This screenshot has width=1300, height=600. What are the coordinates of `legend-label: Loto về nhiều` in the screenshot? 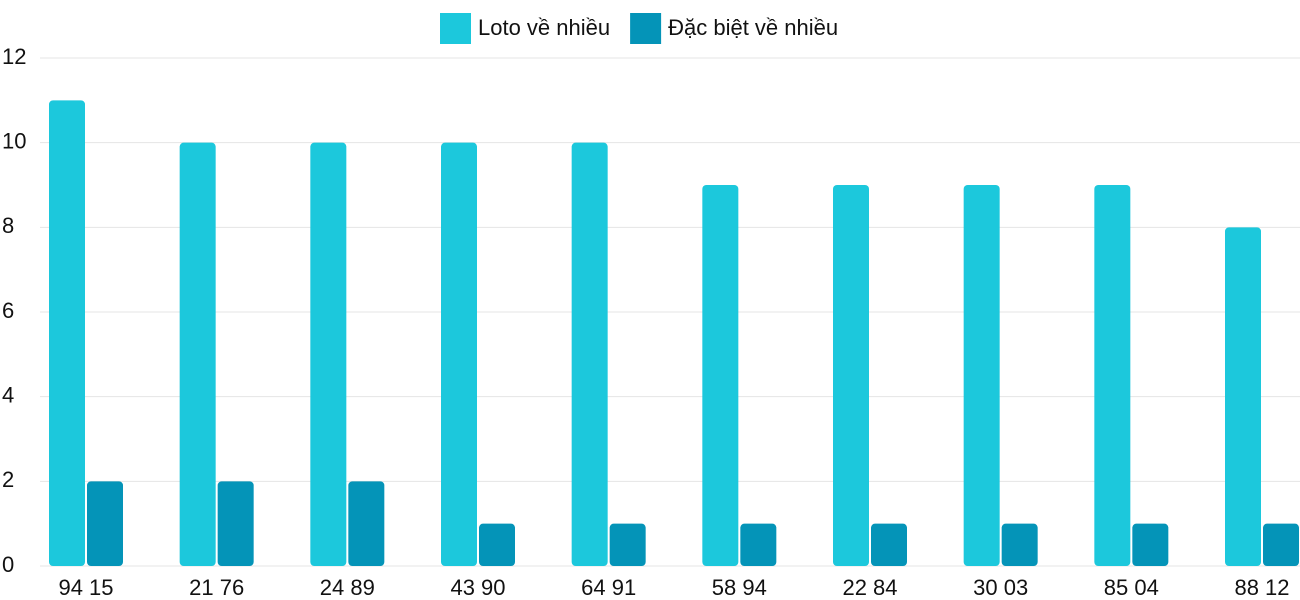 It's located at (544, 27).